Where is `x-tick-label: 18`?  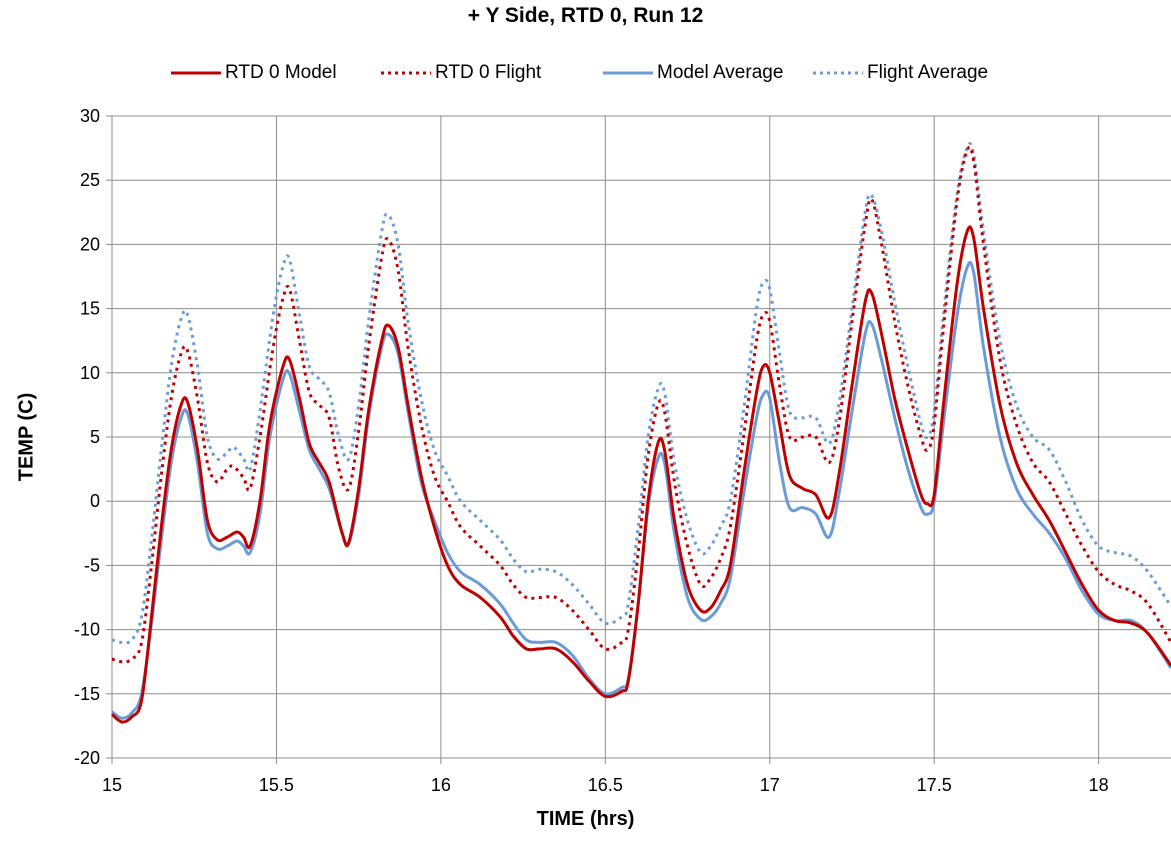 x-tick-label: 18 is located at coordinates (1099, 785).